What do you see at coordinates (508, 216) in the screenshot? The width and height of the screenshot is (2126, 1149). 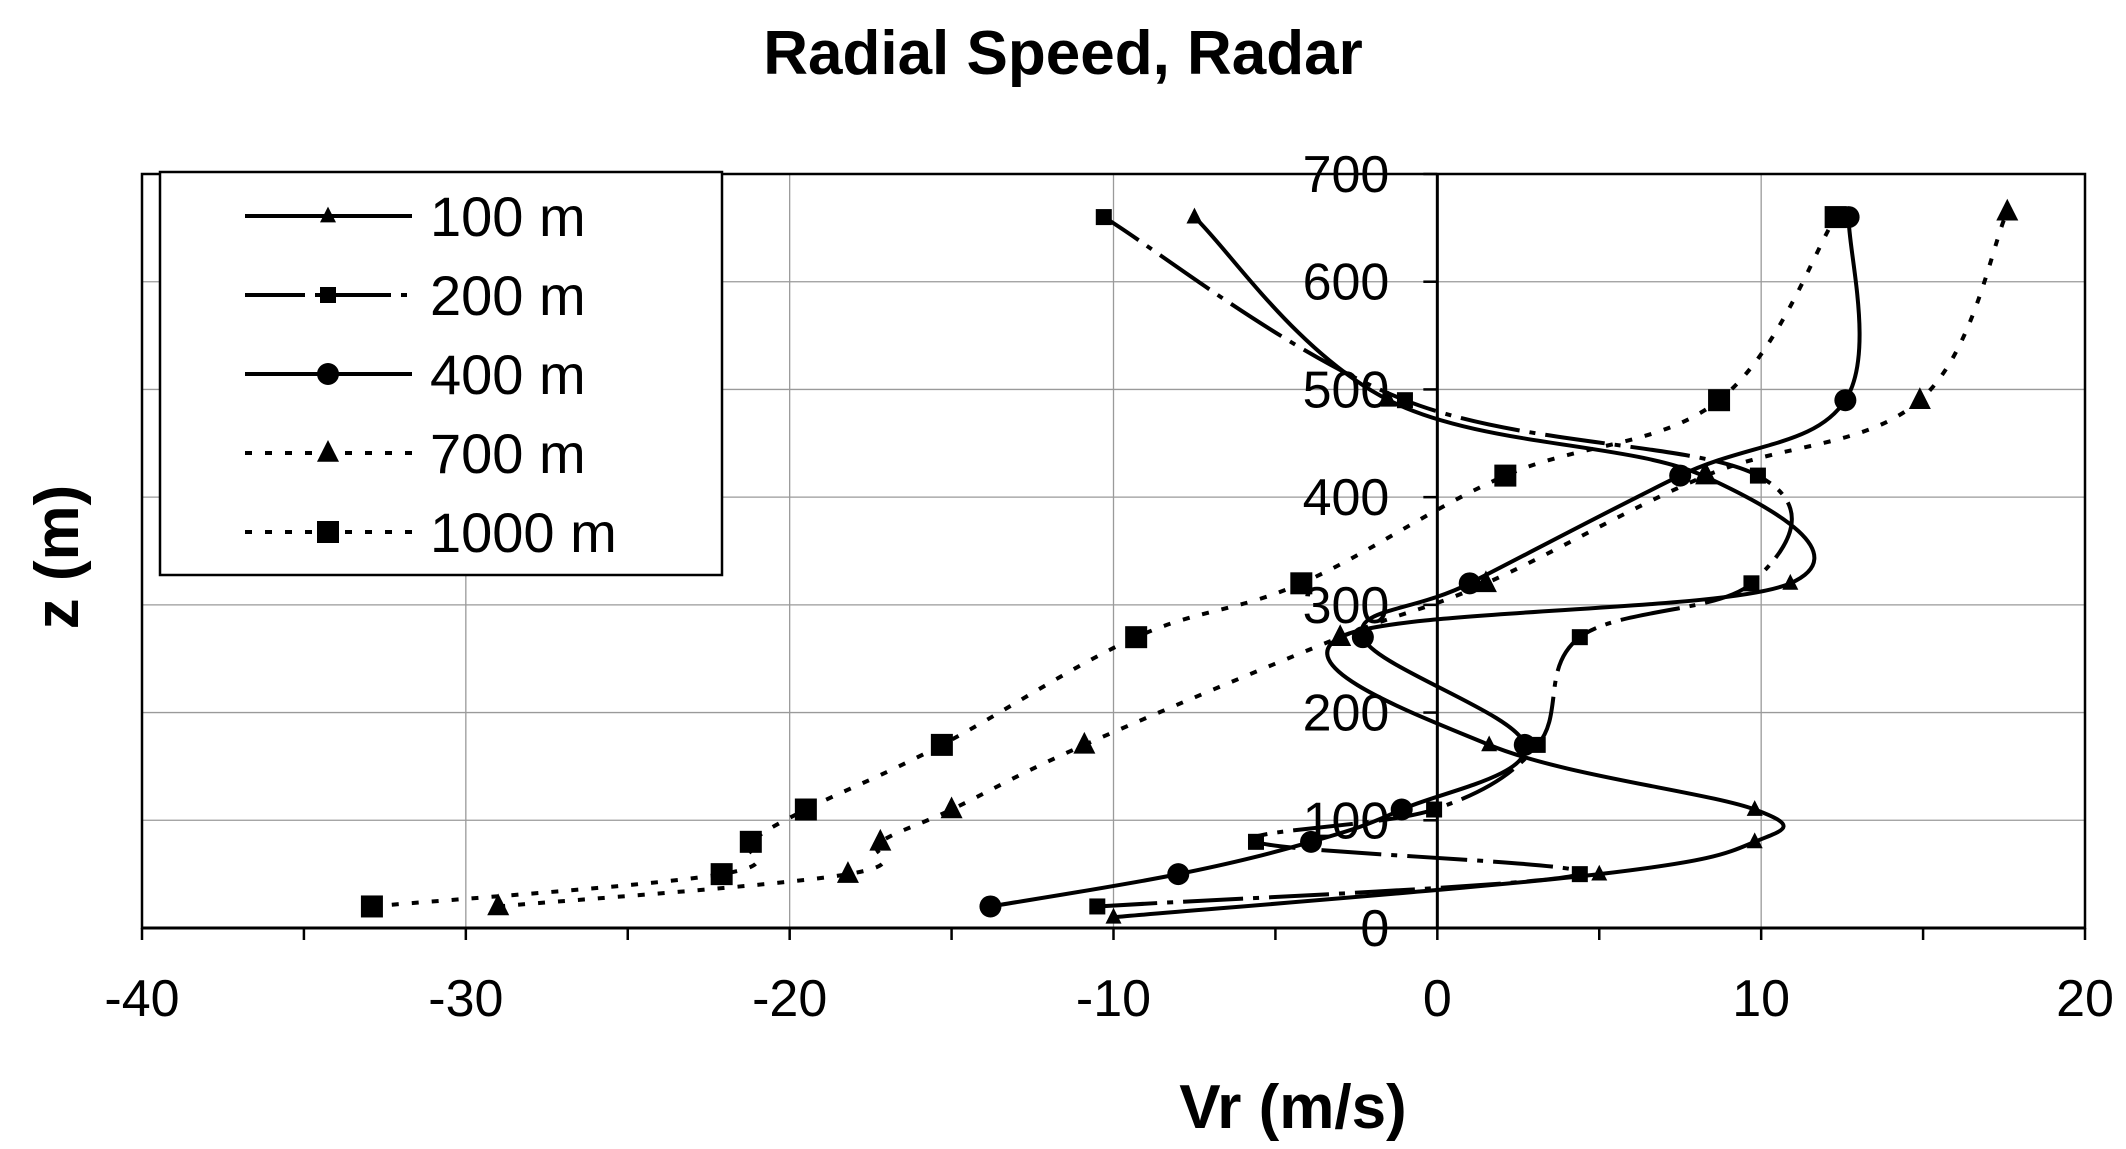 I see `legend-label: 100 m` at bounding box center [508, 216].